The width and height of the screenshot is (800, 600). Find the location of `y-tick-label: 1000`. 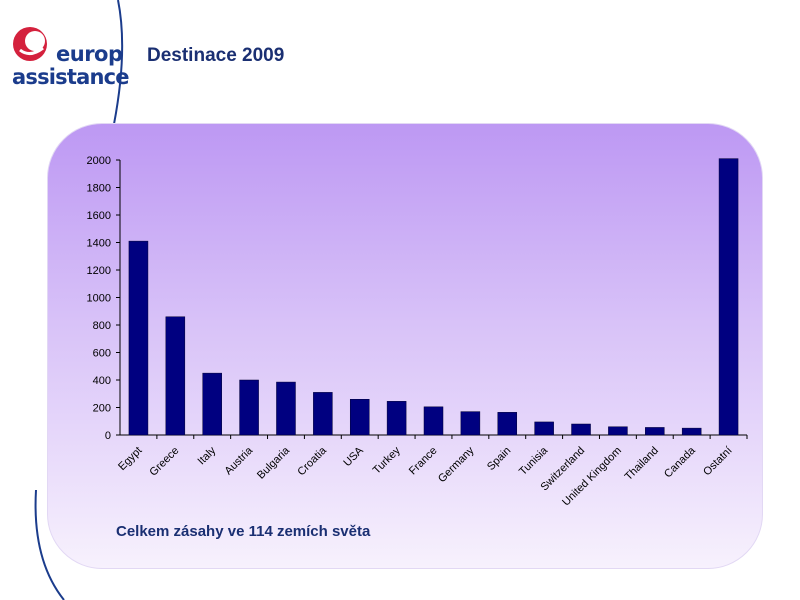

y-tick-label: 1000 is located at coordinates (99, 299).